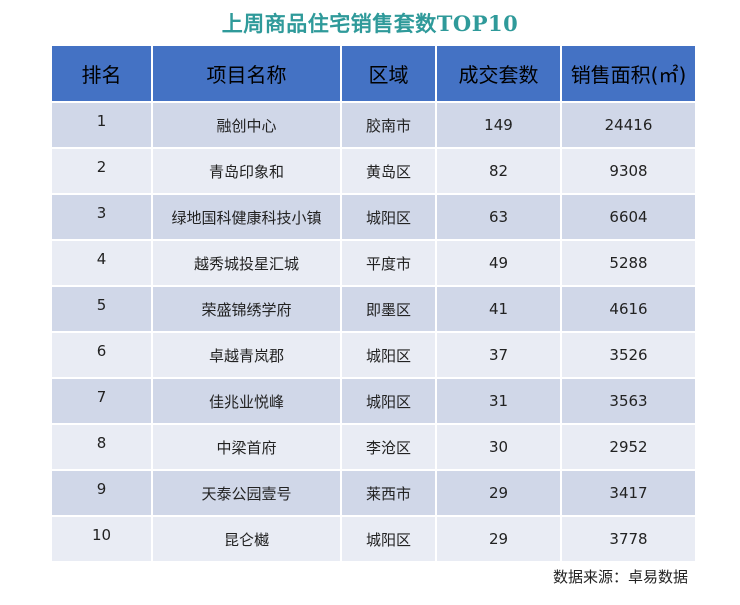 The width and height of the screenshot is (740, 605). Describe the element at coordinates (628, 171) in the screenshot. I see `sales-area-cell: 9308` at that location.